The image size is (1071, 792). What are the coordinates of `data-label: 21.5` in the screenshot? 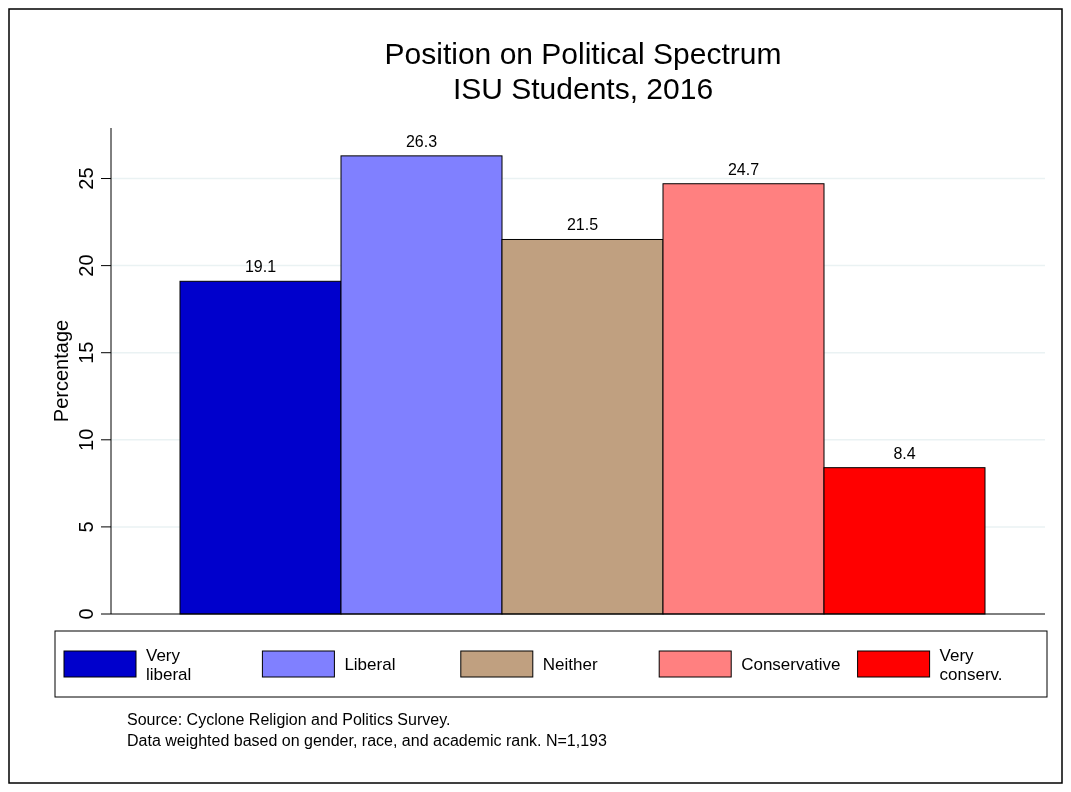 It's located at (582, 225).